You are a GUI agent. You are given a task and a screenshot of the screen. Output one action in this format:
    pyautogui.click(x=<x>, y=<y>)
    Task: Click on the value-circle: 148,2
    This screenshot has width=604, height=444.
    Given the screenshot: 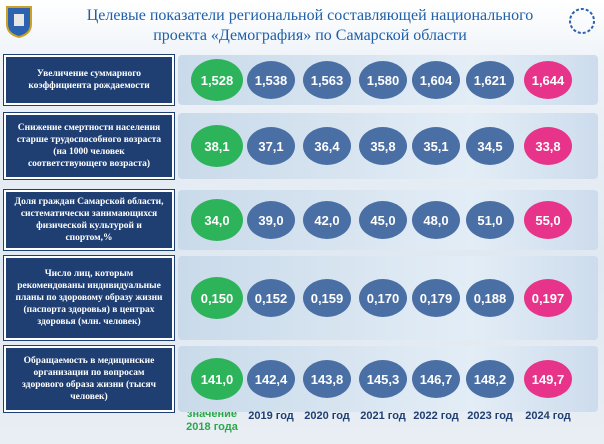 What is the action you would take?
    pyautogui.click(x=490, y=379)
    